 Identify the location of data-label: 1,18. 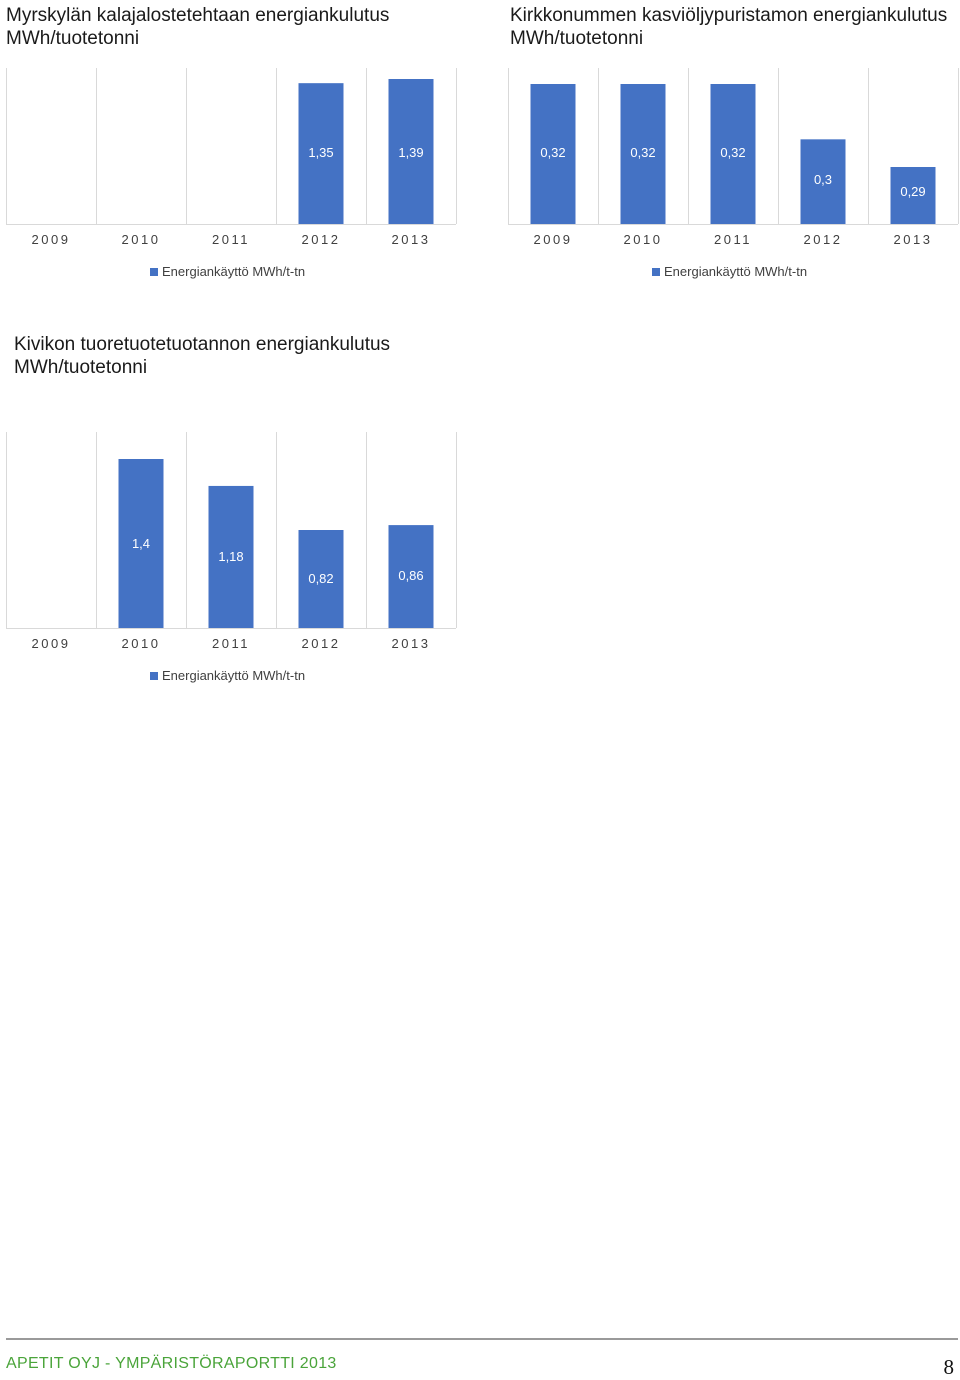
(230, 556).